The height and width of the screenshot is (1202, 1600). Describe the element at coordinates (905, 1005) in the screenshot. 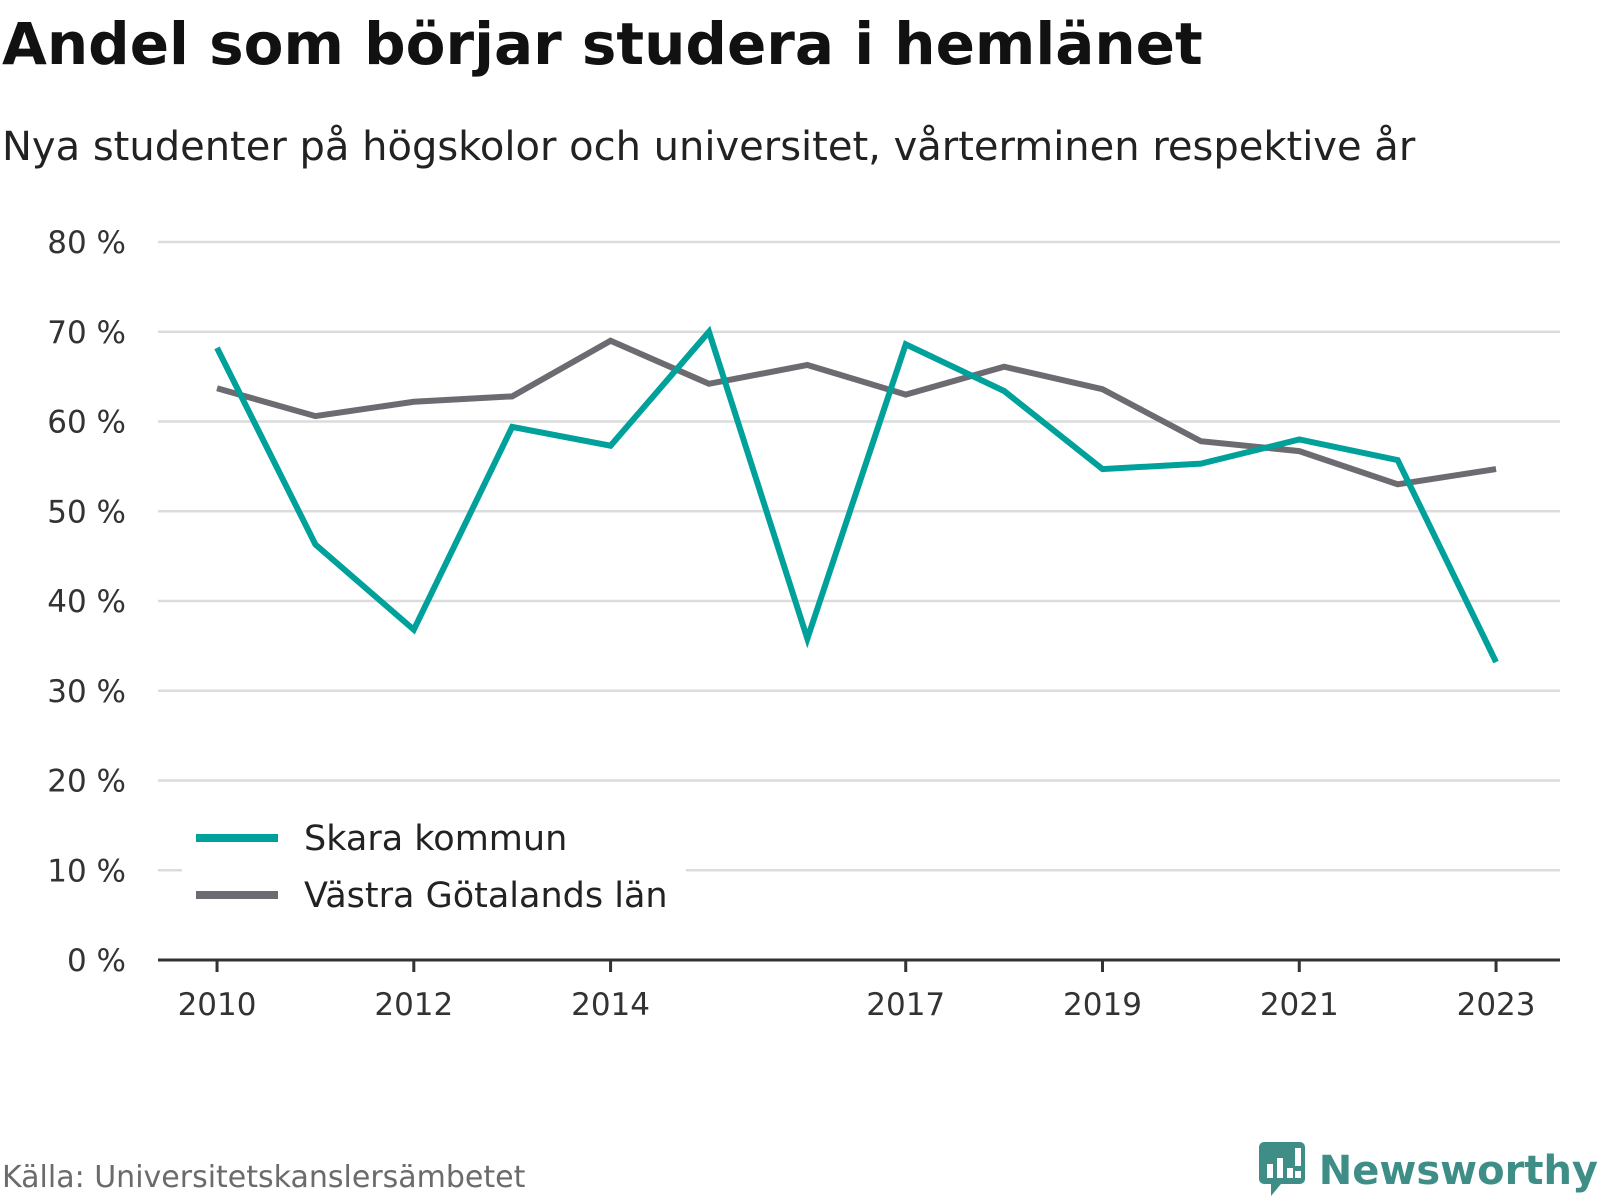

I see `x-tick-label: 2017` at that location.